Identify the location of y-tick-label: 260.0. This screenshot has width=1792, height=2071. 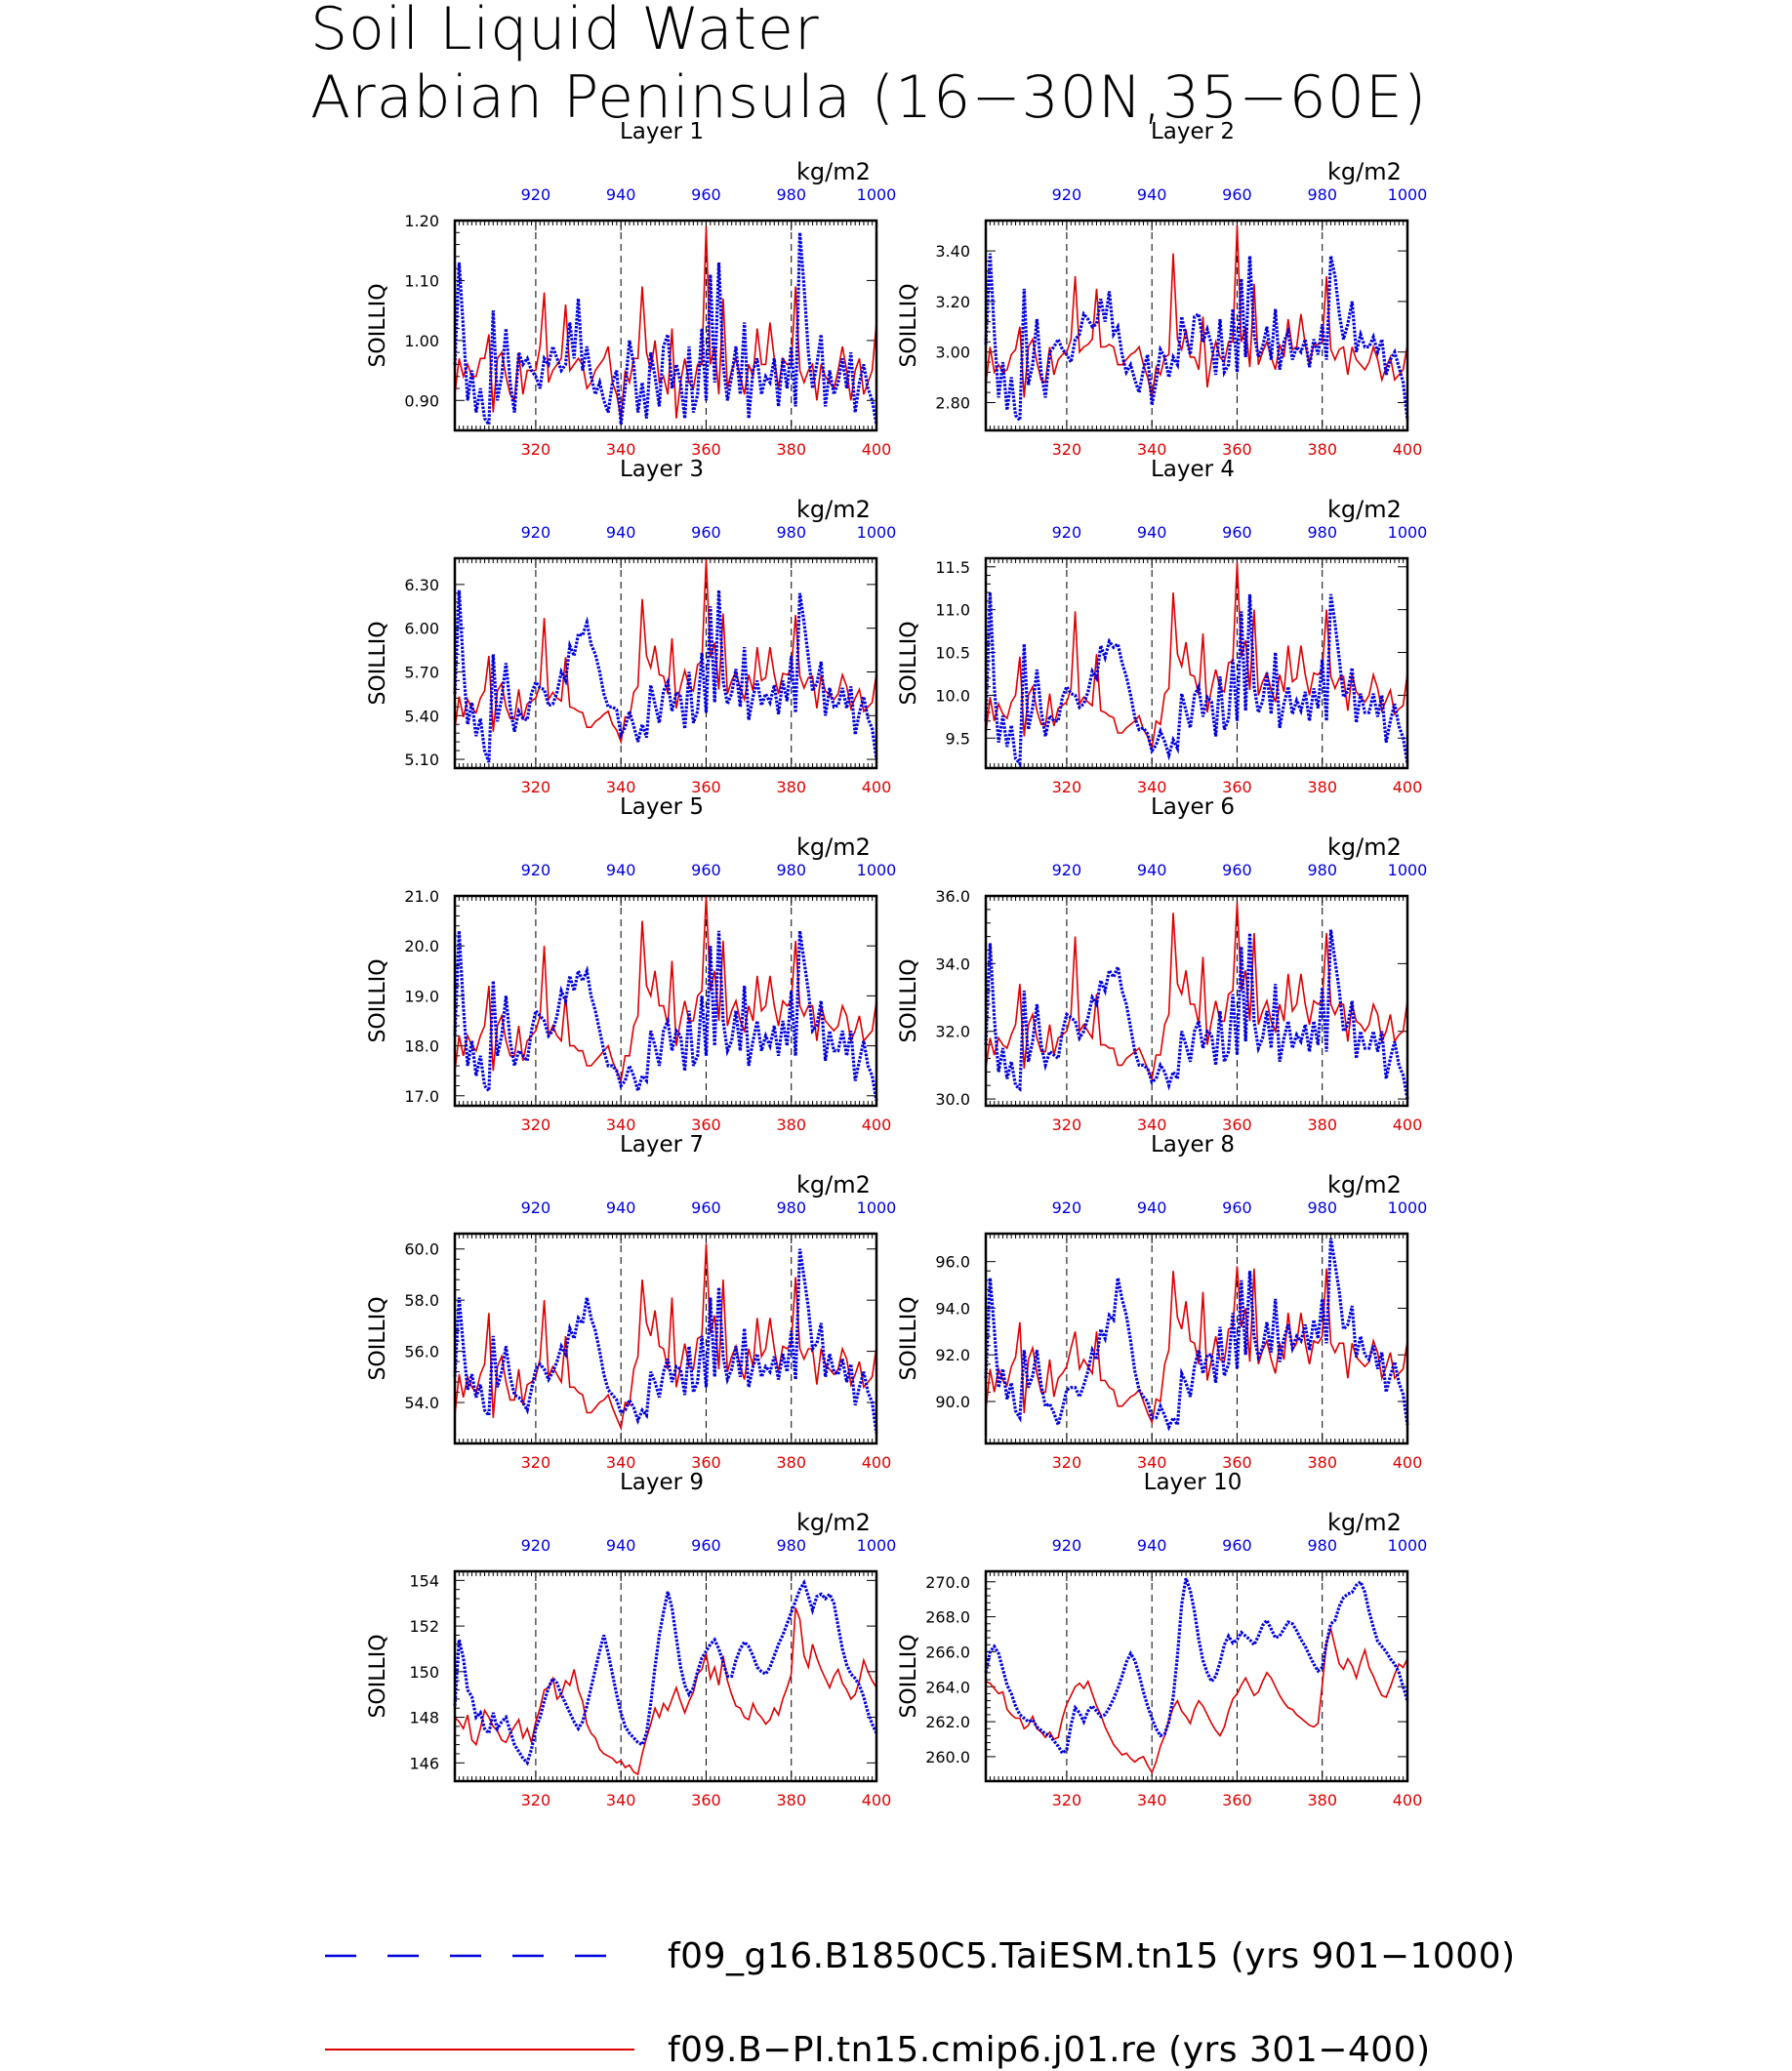
(947, 1757).